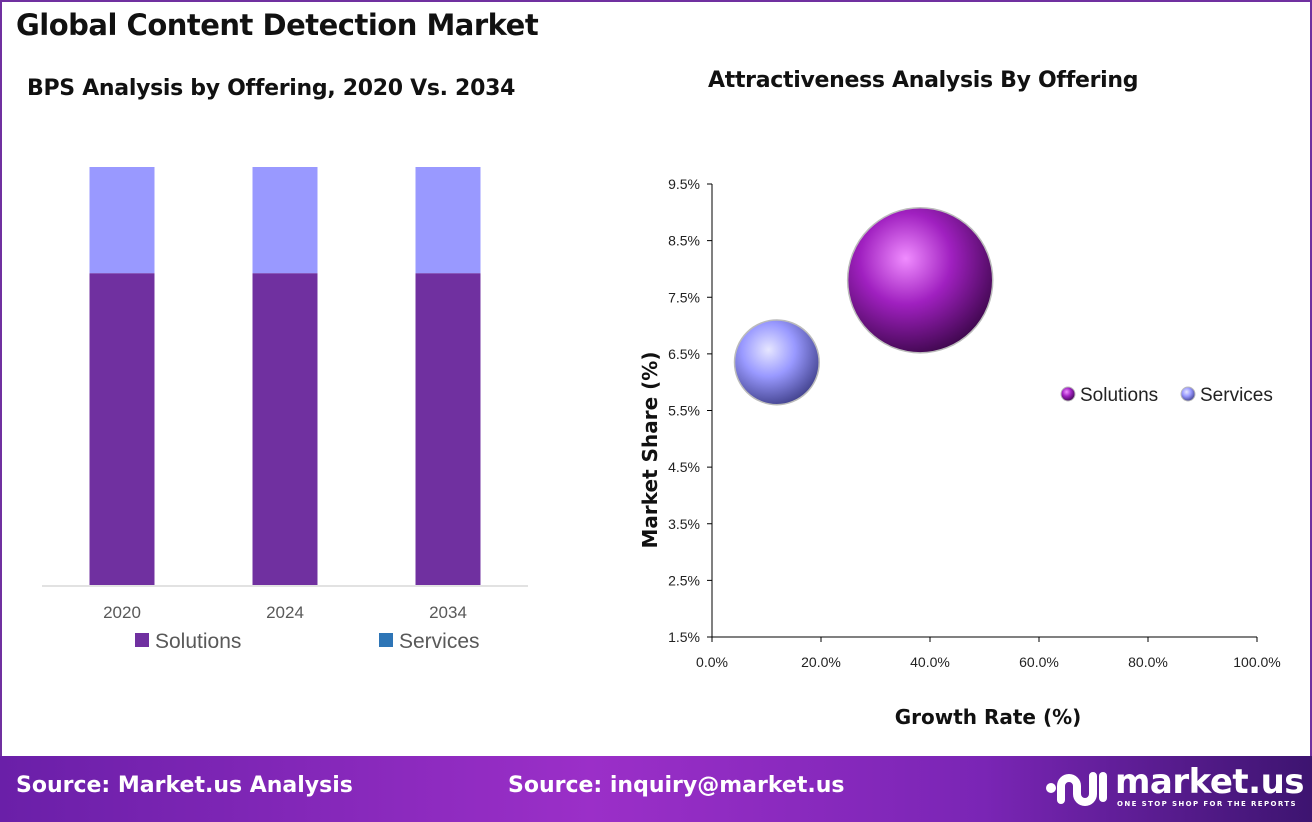 Image resolution: width=1312 pixels, height=822 pixels. What do you see at coordinates (684, 184) in the screenshot?
I see `y-tick-label: 9.5%` at bounding box center [684, 184].